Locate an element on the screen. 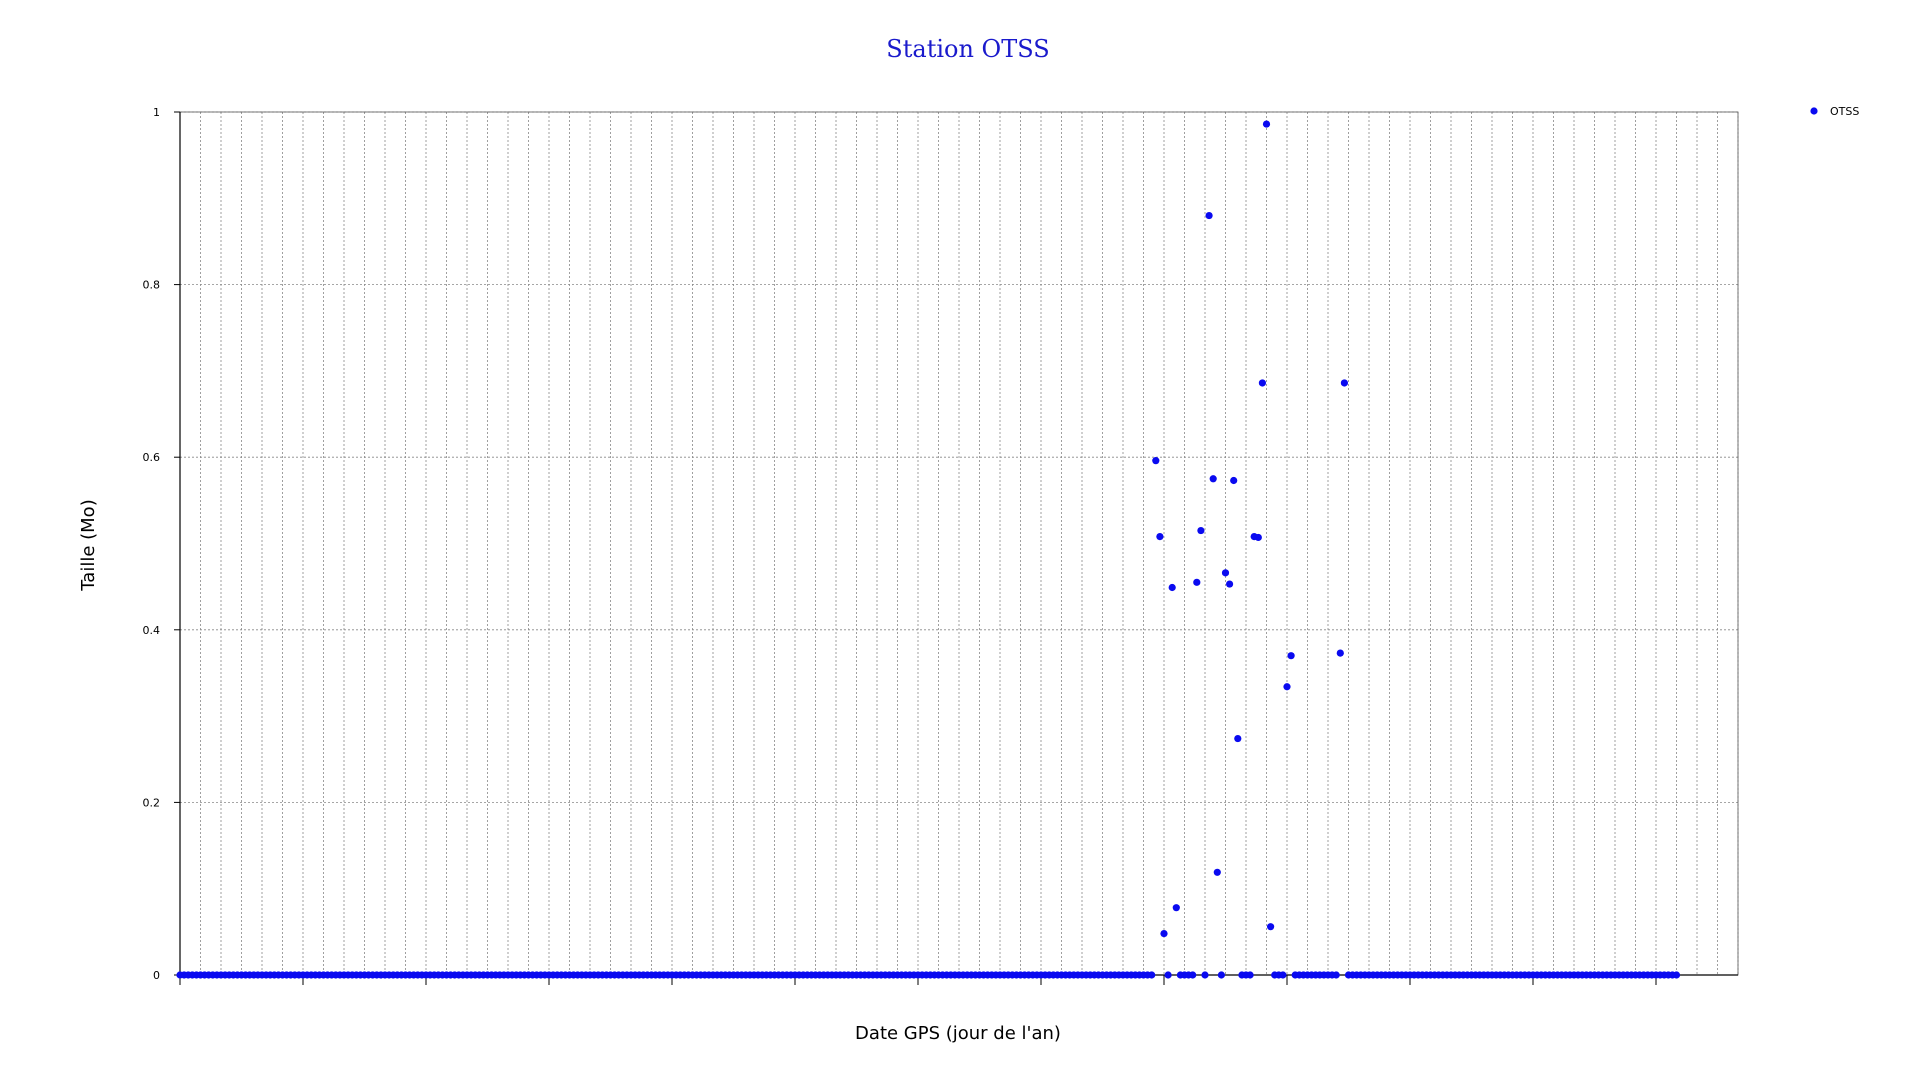 The width and height of the screenshot is (1920, 1080). y-tick-label: 0.6 is located at coordinates (152, 457).